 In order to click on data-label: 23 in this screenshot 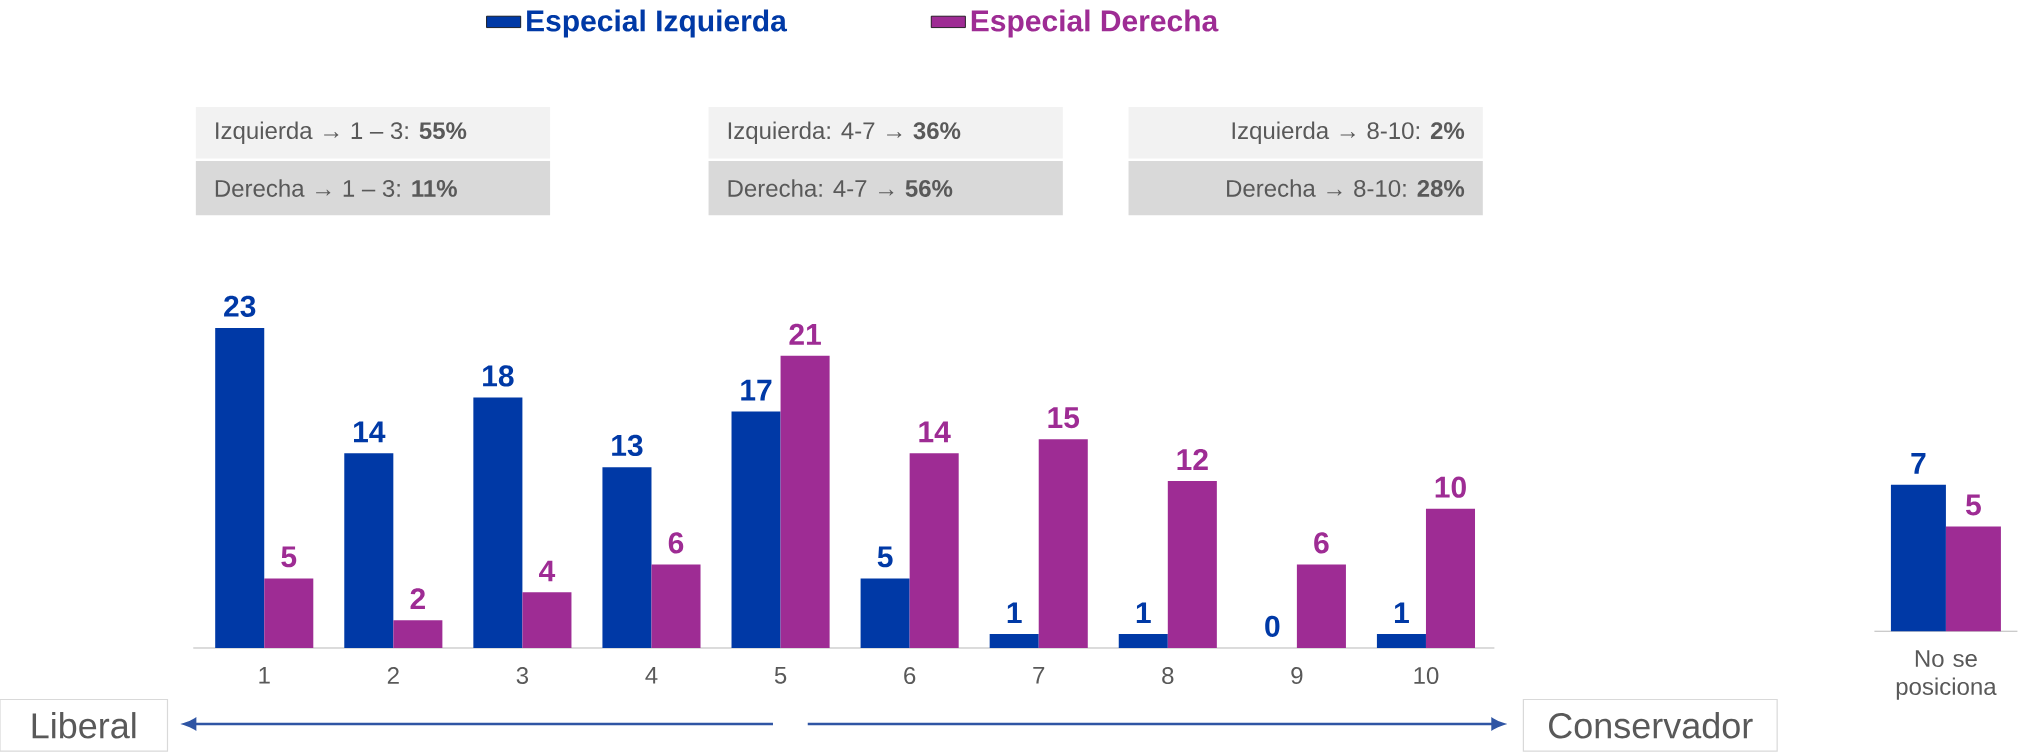, I will do `click(240, 306)`.